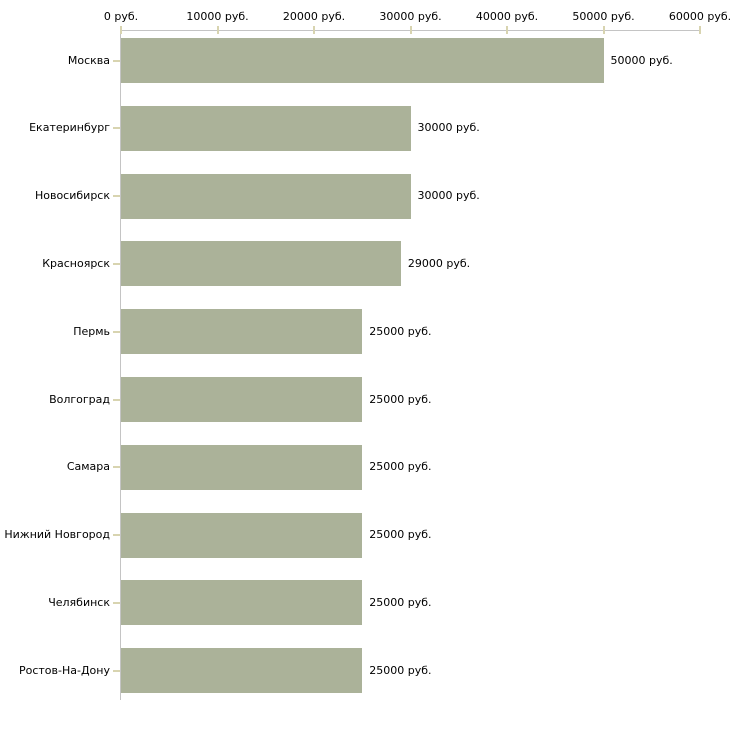 The image size is (730, 730). What do you see at coordinates (699, 16) in the screenshot?
I see `x-tick-label: 60000 руб.` at bounding box center [699, 16].